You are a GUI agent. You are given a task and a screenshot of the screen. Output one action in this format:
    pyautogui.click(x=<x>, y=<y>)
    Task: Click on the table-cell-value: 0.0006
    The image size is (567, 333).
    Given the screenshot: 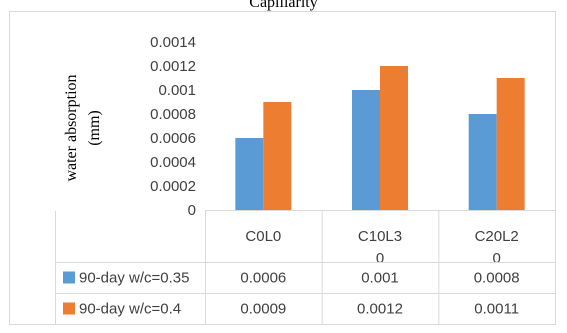 What is the action you would take?
    pyautogui.click(x=263, y=278)
    